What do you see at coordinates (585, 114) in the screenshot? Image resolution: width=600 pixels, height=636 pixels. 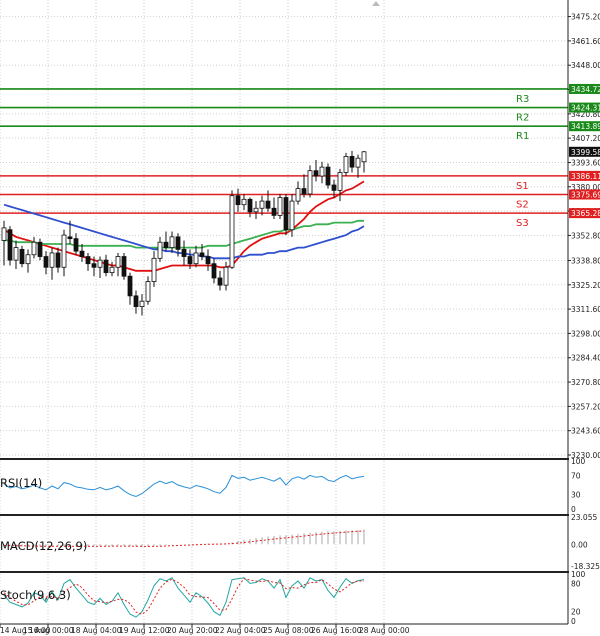 I see `price-tick-label: 3420.80` at bounding box center [585, 114].